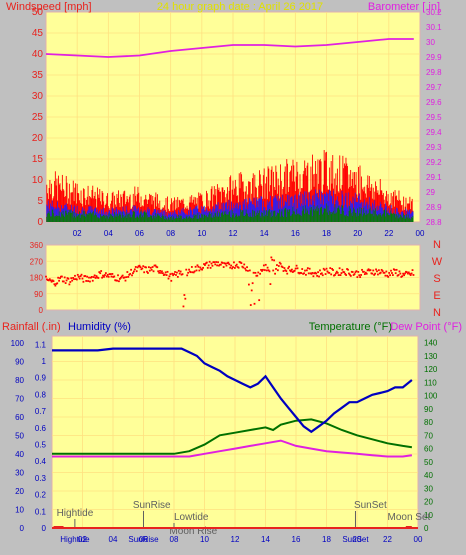 This screenshot has height=555, width=466. What do you see at coordinates (426, 327) in the screenshot?
I see `dewpoint-axis-title: Dew Point (°F)` at bounding box center [426, 327].